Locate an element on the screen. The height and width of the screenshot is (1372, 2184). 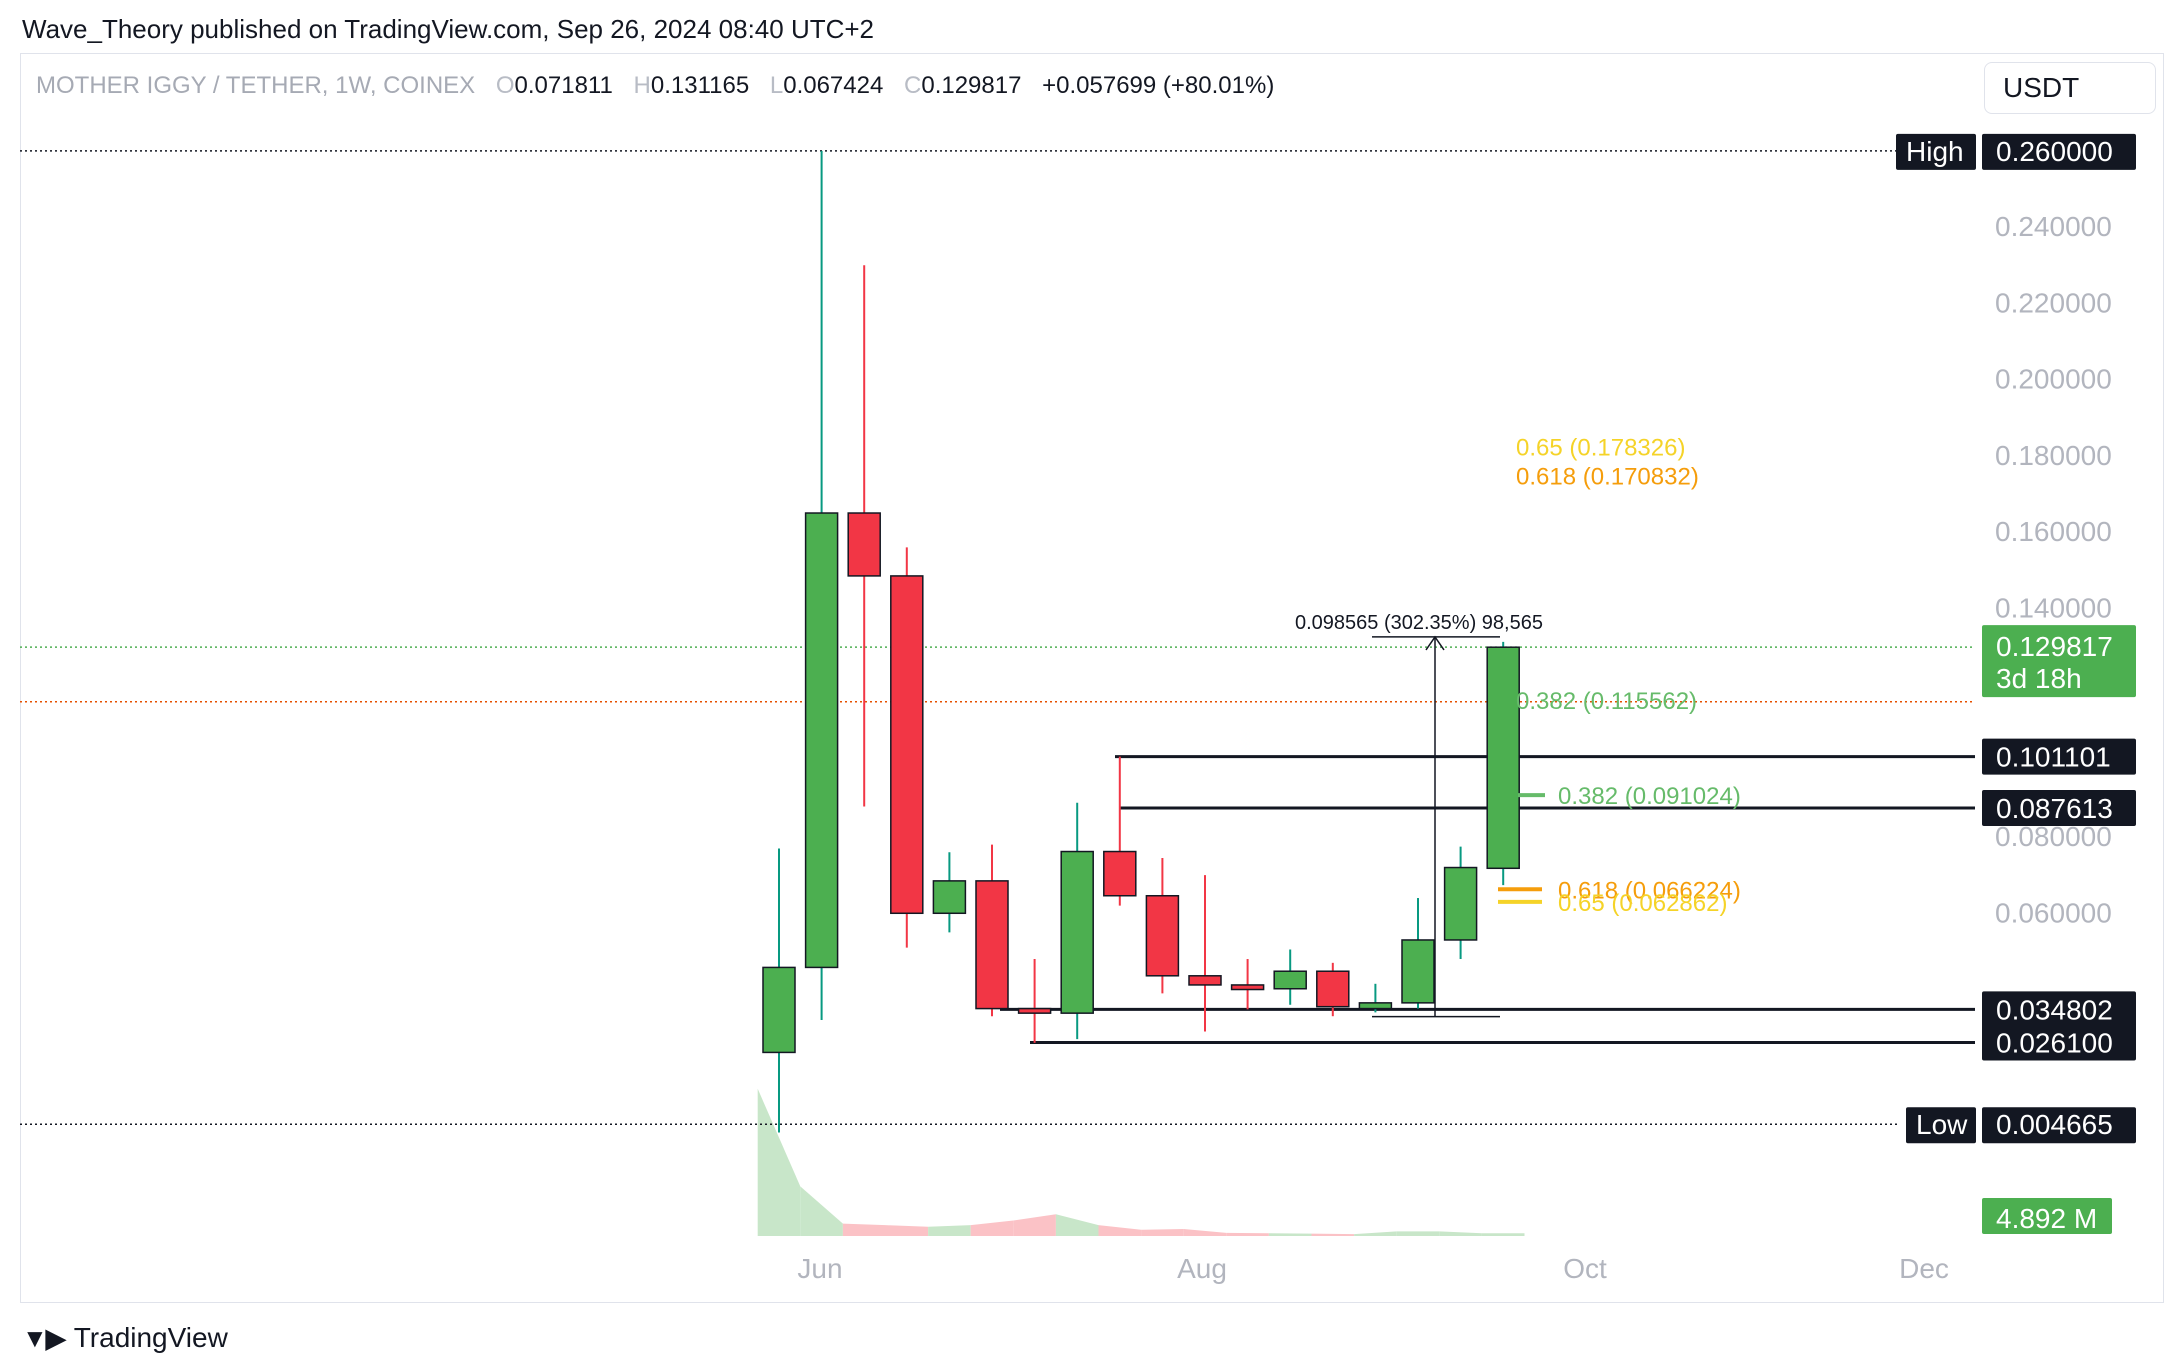
time-tick-label: Jun is located at coordinates (819, 1268).